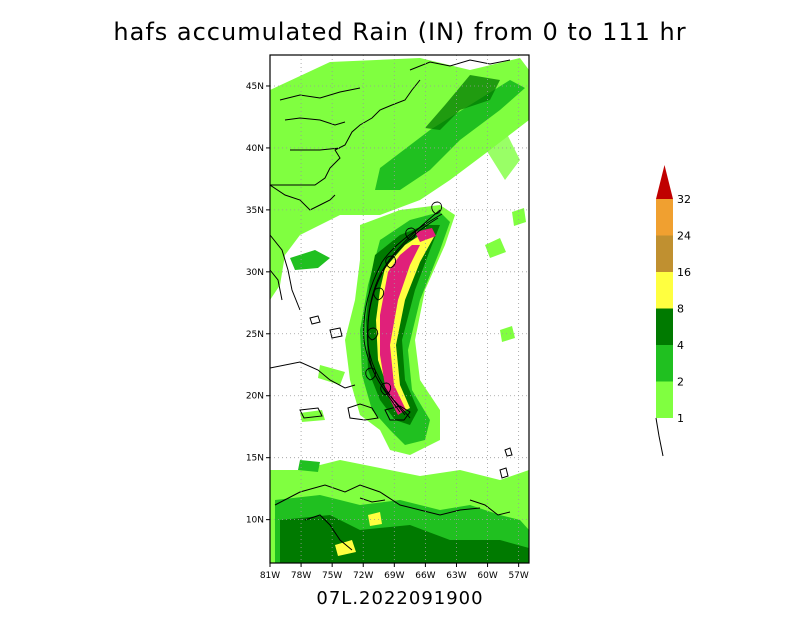 This screenshot has height=618, width=800. I want to click on lat-tick-label: 45N, so click(255, 87).